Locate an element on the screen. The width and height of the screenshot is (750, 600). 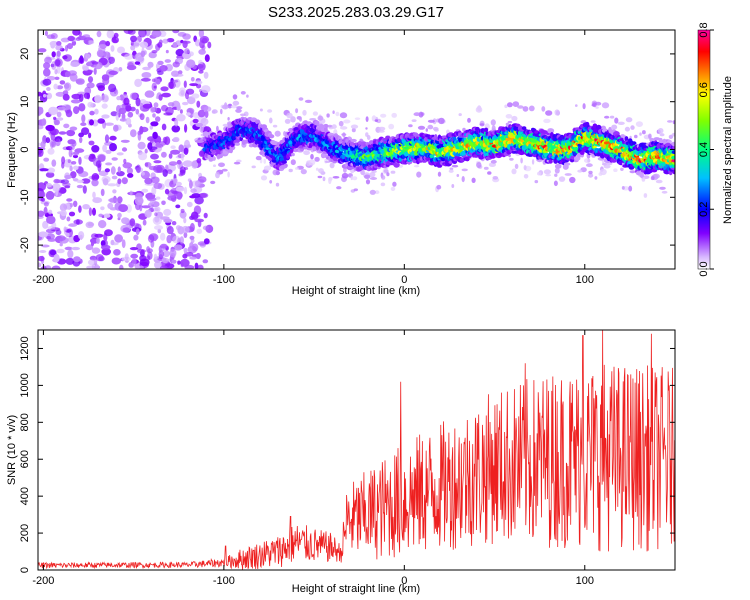
colorbar-tick-label: 0.6 is located at coordinates (704, 89).